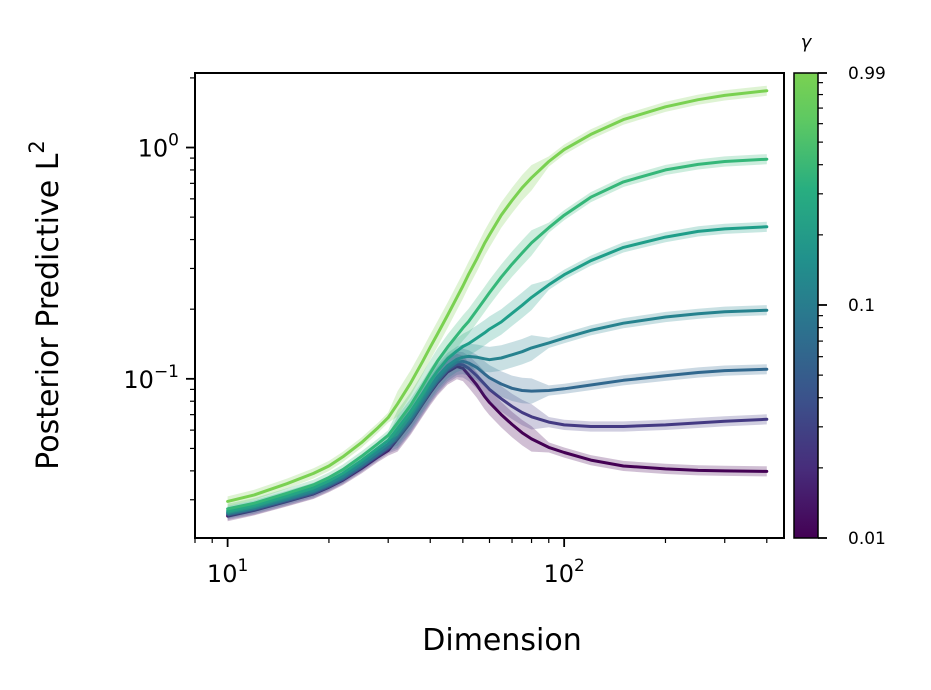 Image resolution: width=931 pixels, height=690 pixels. Describe the element at coordinates (867, 74) in the screenshot. I see `colorbar-tick-label: 0.99` at that location.